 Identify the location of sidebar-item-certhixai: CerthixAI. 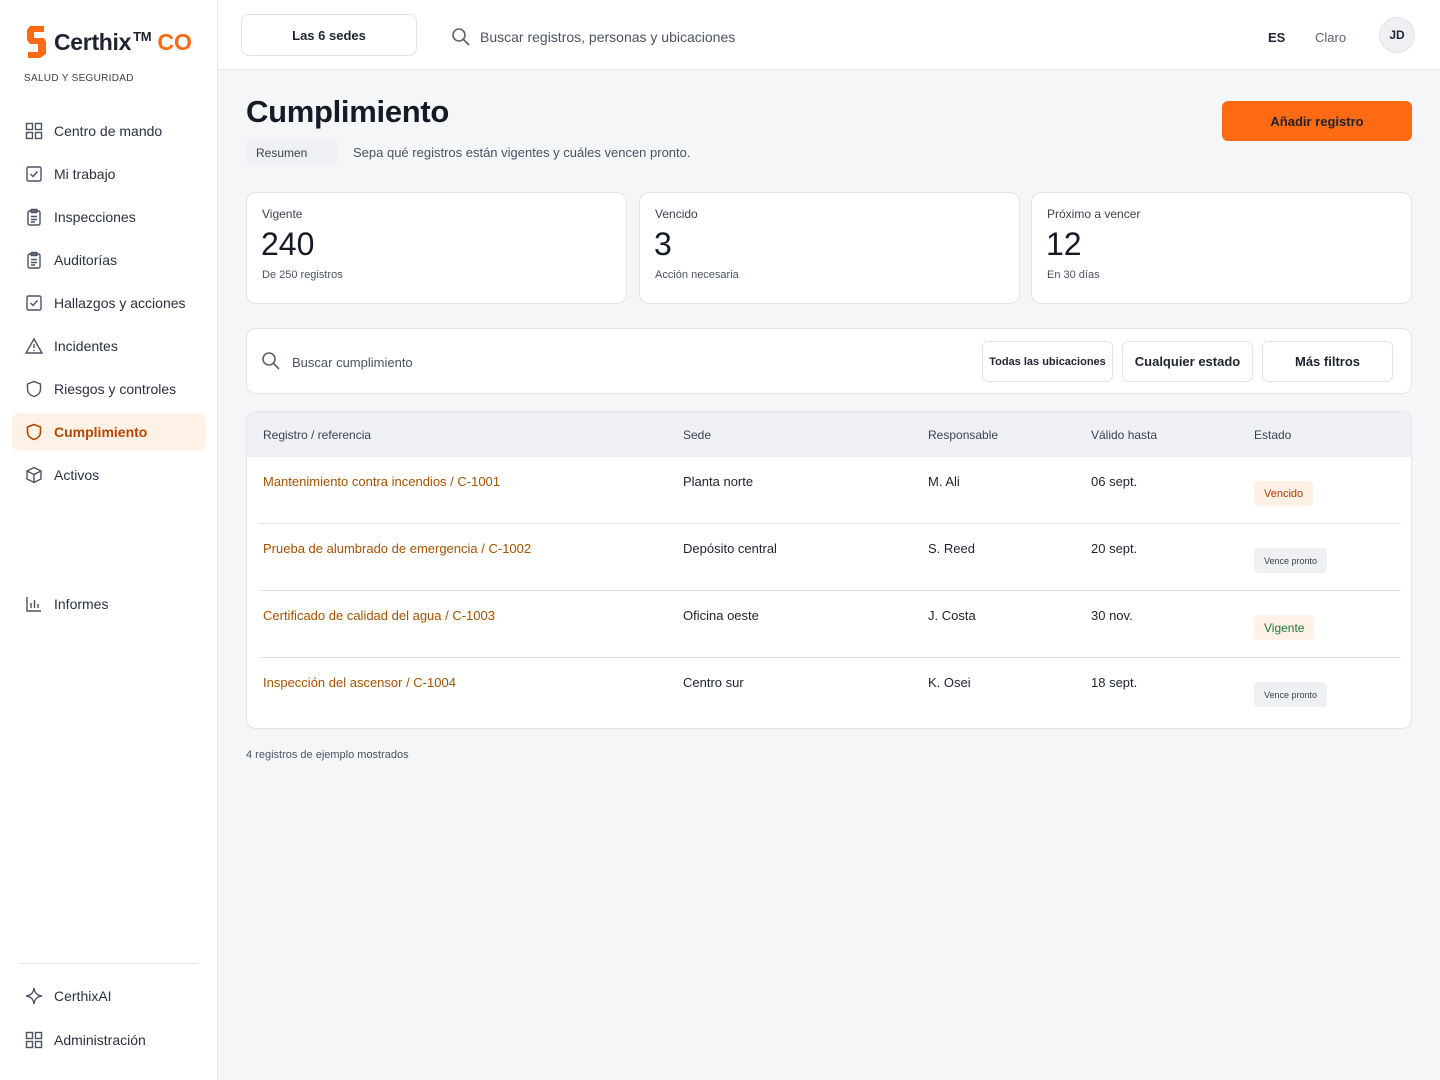
(109, 996).